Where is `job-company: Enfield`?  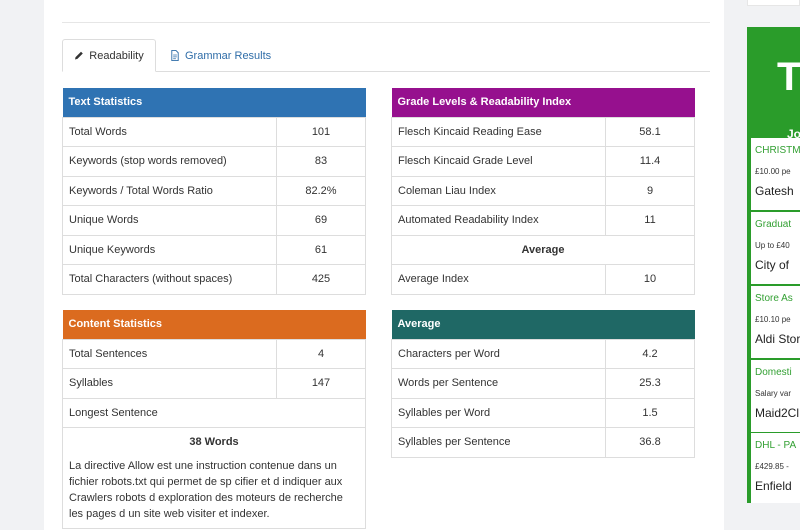 job-company: Enfield is located at coordinates (773, 486).